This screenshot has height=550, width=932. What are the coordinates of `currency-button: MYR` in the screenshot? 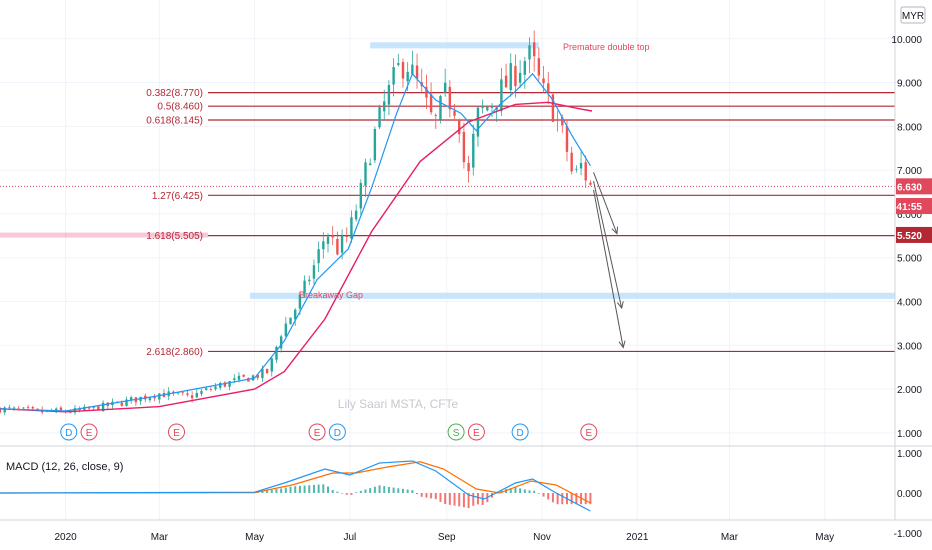 It's located at (913, 15).